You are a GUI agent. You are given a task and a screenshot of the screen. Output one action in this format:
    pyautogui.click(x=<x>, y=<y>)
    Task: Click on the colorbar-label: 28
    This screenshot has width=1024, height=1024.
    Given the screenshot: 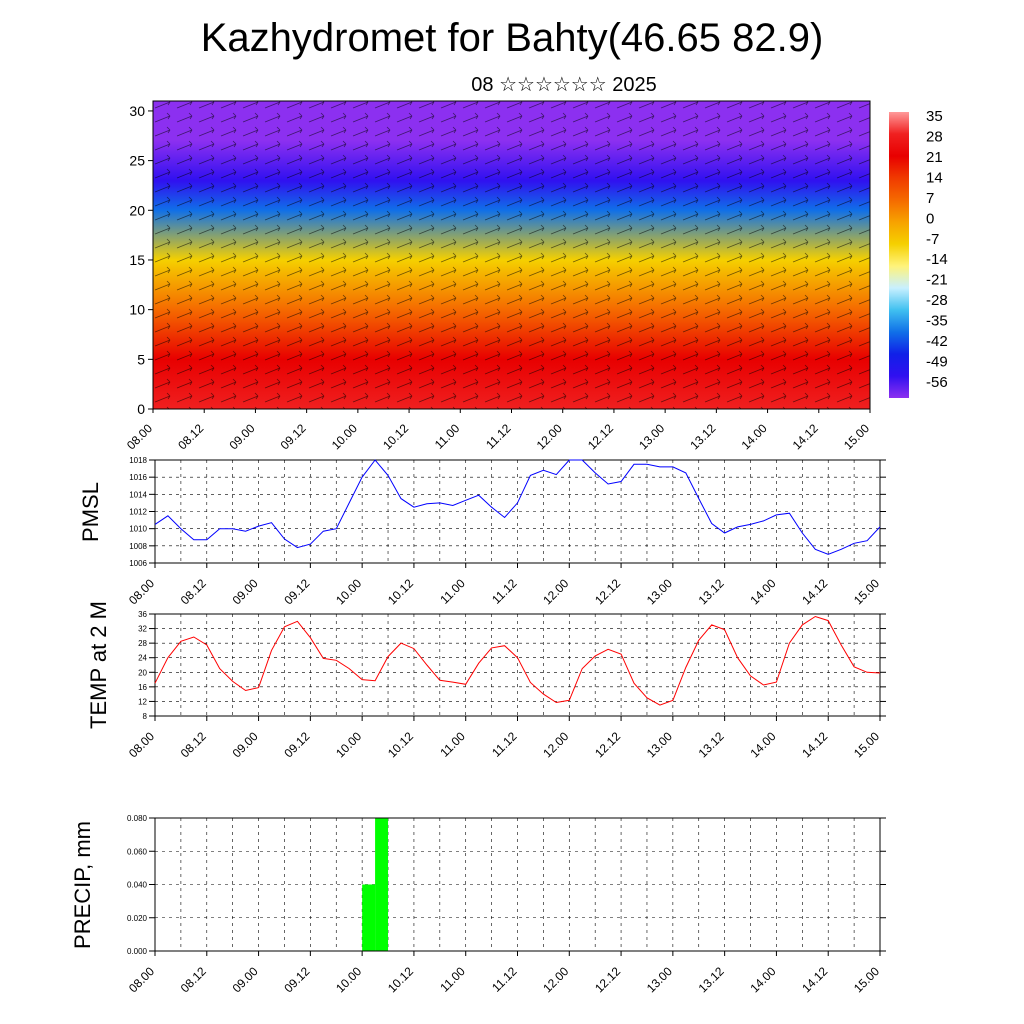 What is the action you would take?
    pyautogui.click(x=934, y=136)
    